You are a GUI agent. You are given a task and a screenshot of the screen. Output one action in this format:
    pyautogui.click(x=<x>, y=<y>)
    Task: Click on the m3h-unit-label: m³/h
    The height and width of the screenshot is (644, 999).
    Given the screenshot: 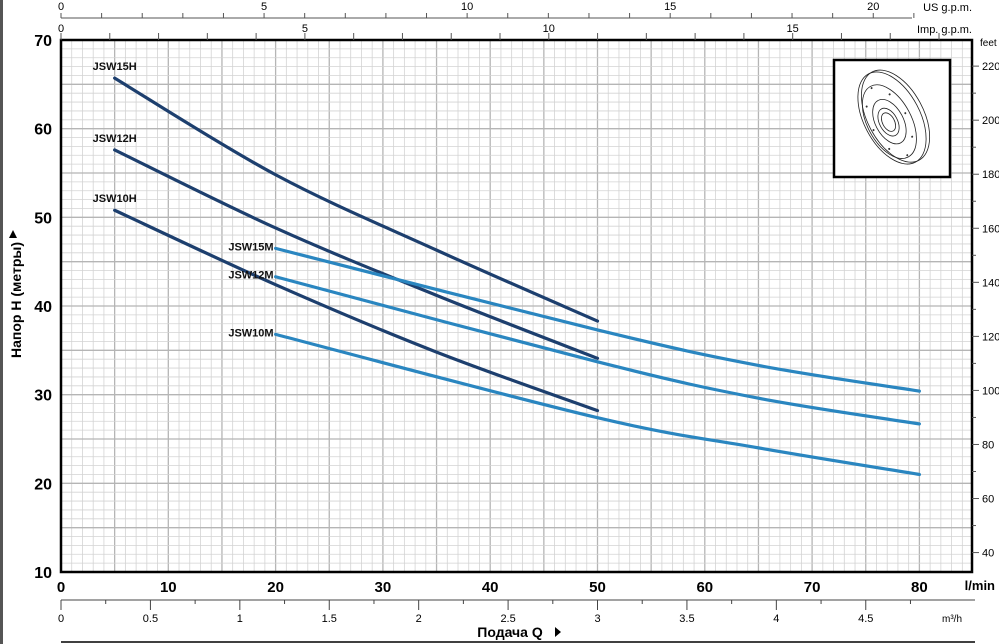 What is the action you would take?
    pyautogui.click(x=952, y=619)
    